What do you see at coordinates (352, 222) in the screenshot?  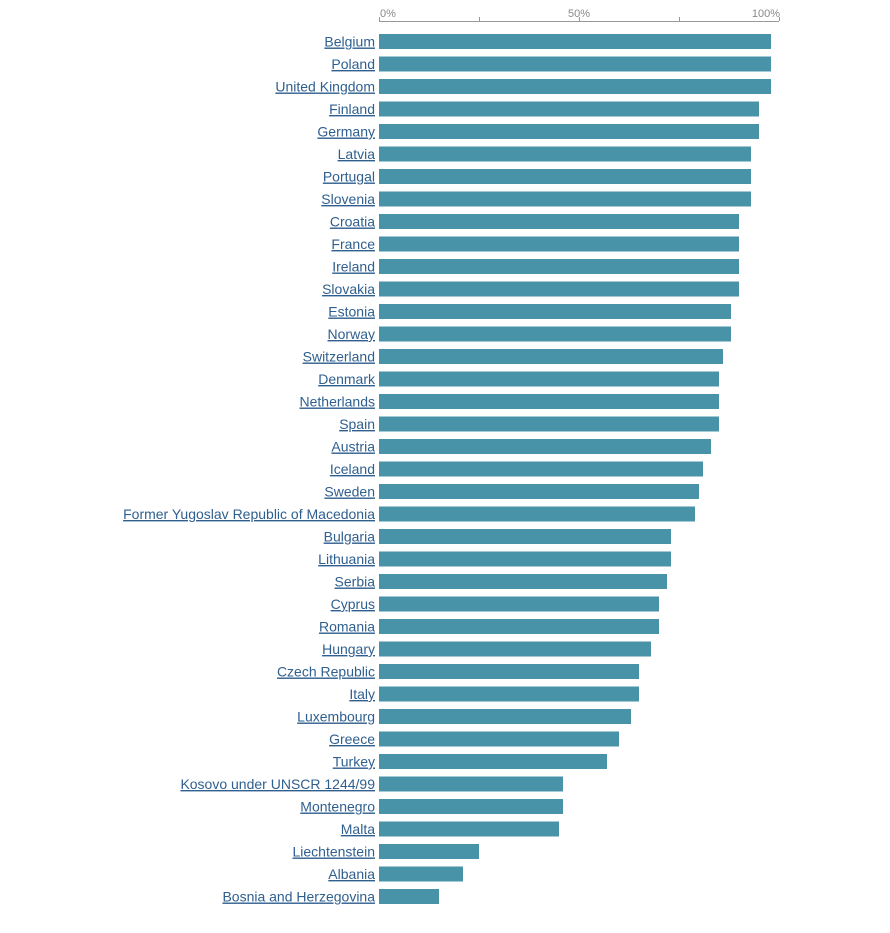 I see `country-link: Croatia` at bounding box center [352, 222].